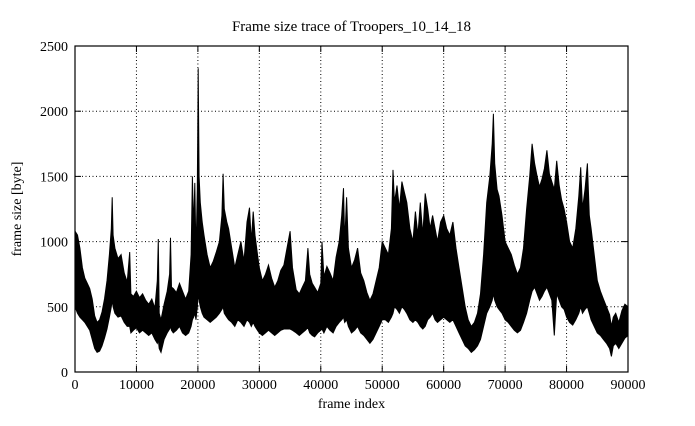  Describe the element at coordinates (628, 385) in the screenshot. I see `x-tick-label: 90000` at that location.